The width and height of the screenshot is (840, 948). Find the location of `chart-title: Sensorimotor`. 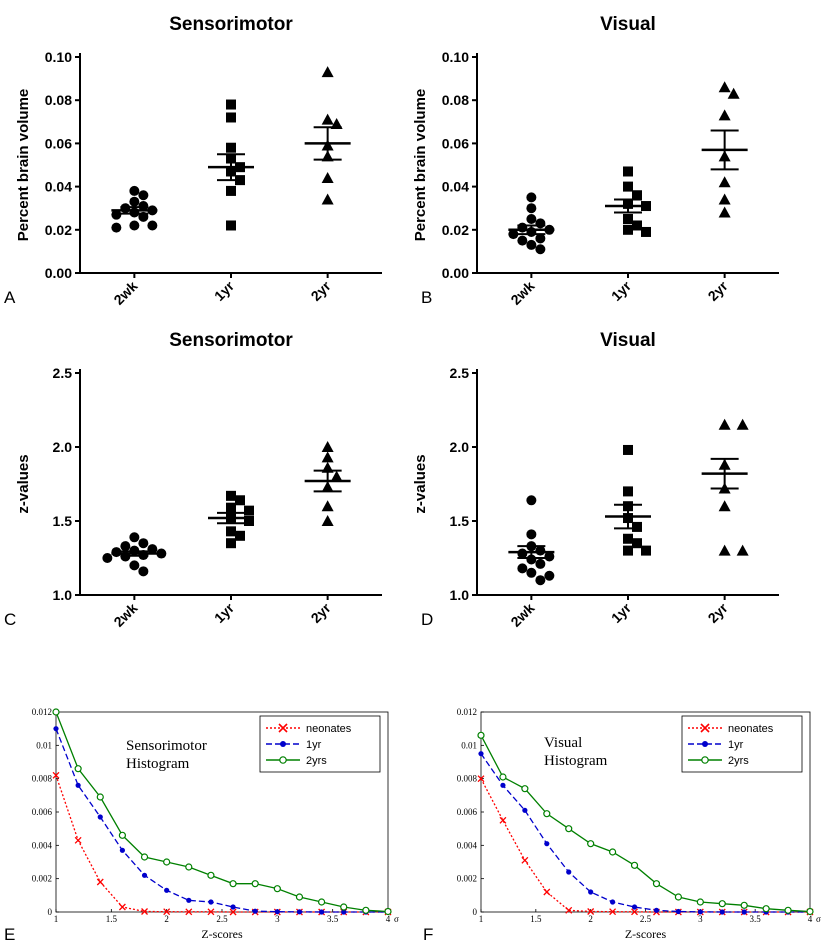

chart-title: Sensorimotor is located at coordinates (231, 24).